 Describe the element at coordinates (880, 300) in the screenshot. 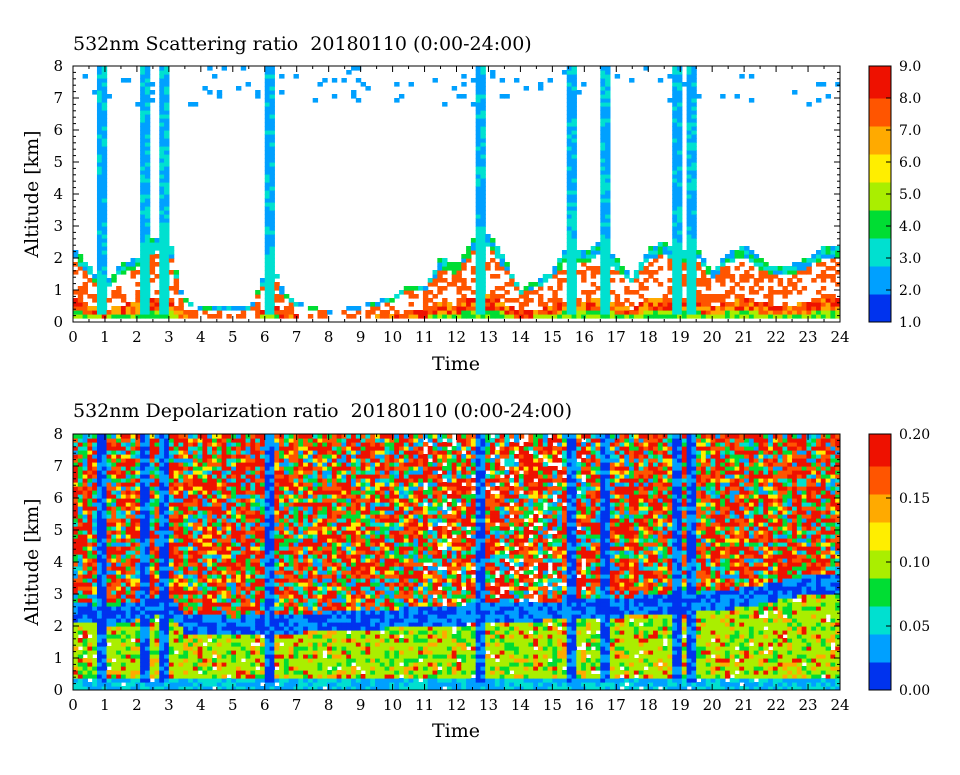

I see `colorbar-swatch` at that location.